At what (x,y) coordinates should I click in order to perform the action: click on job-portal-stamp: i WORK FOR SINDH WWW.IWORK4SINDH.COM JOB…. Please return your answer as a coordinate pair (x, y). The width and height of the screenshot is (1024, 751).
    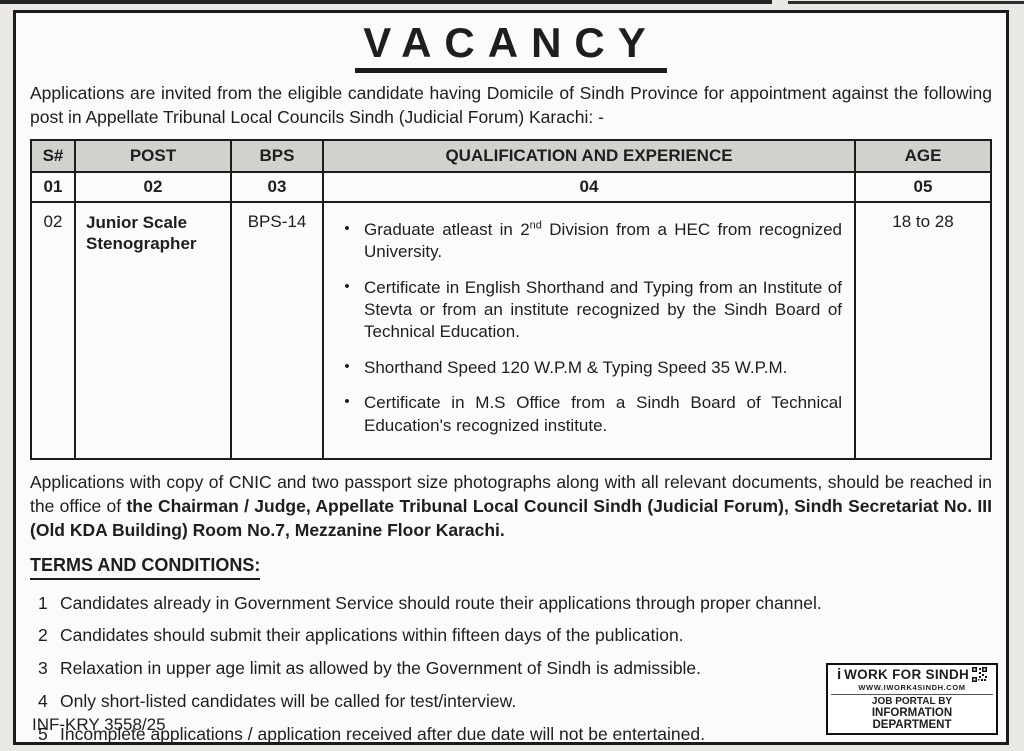
    Looking at the image, I should click on (912, 699).